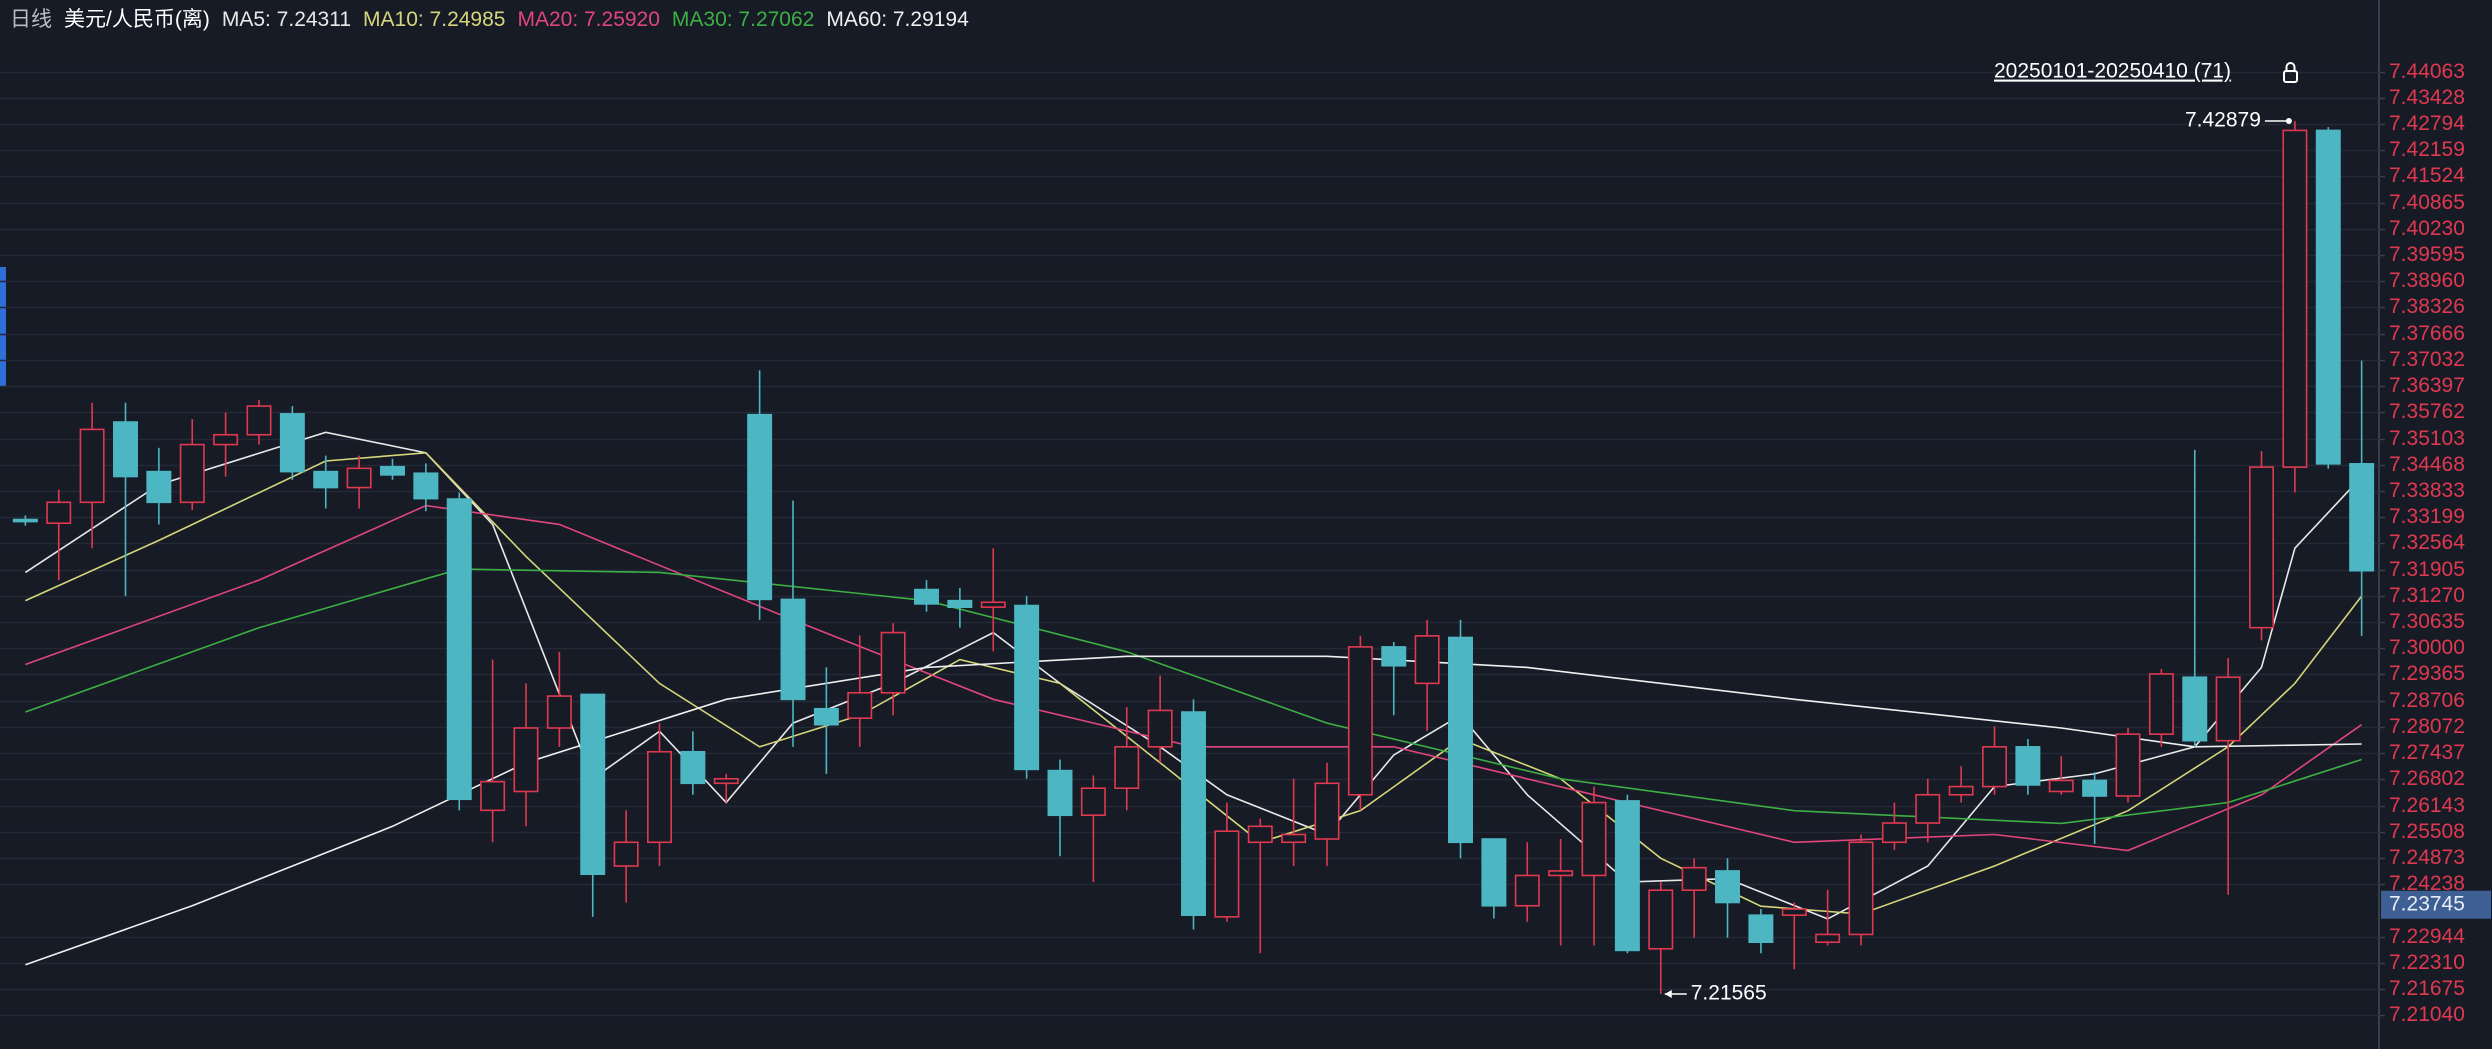  Describe the element at coordinates (2427, 385) in the screenshot. I see `y-tick-label: 7.36397` at that location.